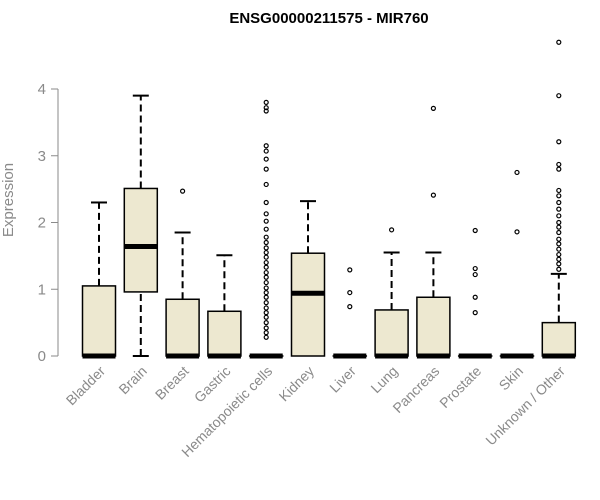 The height and width of the screenshot is (500, 600). I want to click on y-tick-label: 0, so click(42, 356).